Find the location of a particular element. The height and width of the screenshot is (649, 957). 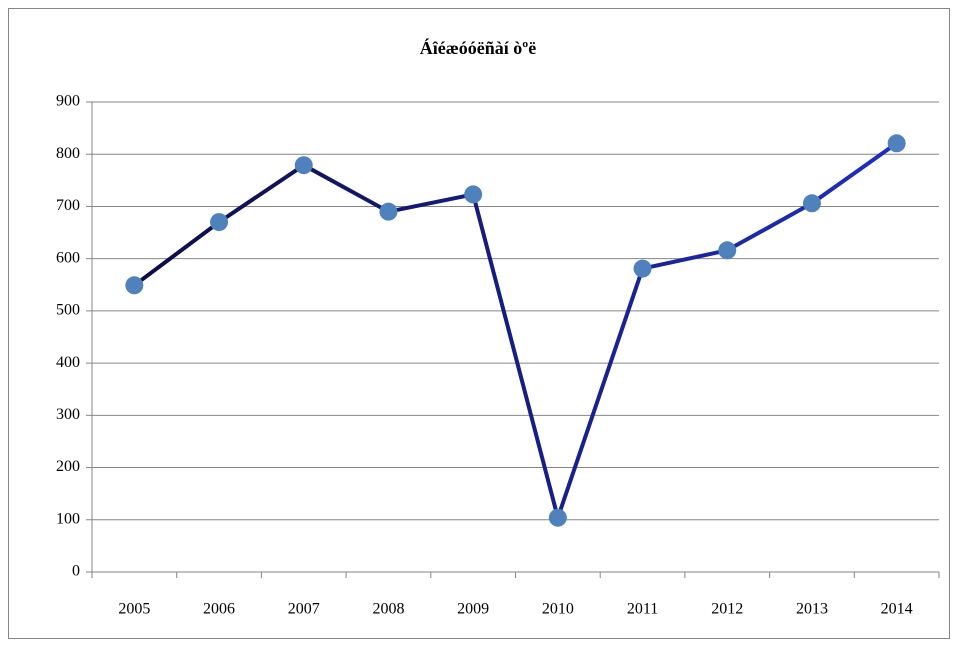

y-tick-label: 100 is located at coordinates (68, 518).